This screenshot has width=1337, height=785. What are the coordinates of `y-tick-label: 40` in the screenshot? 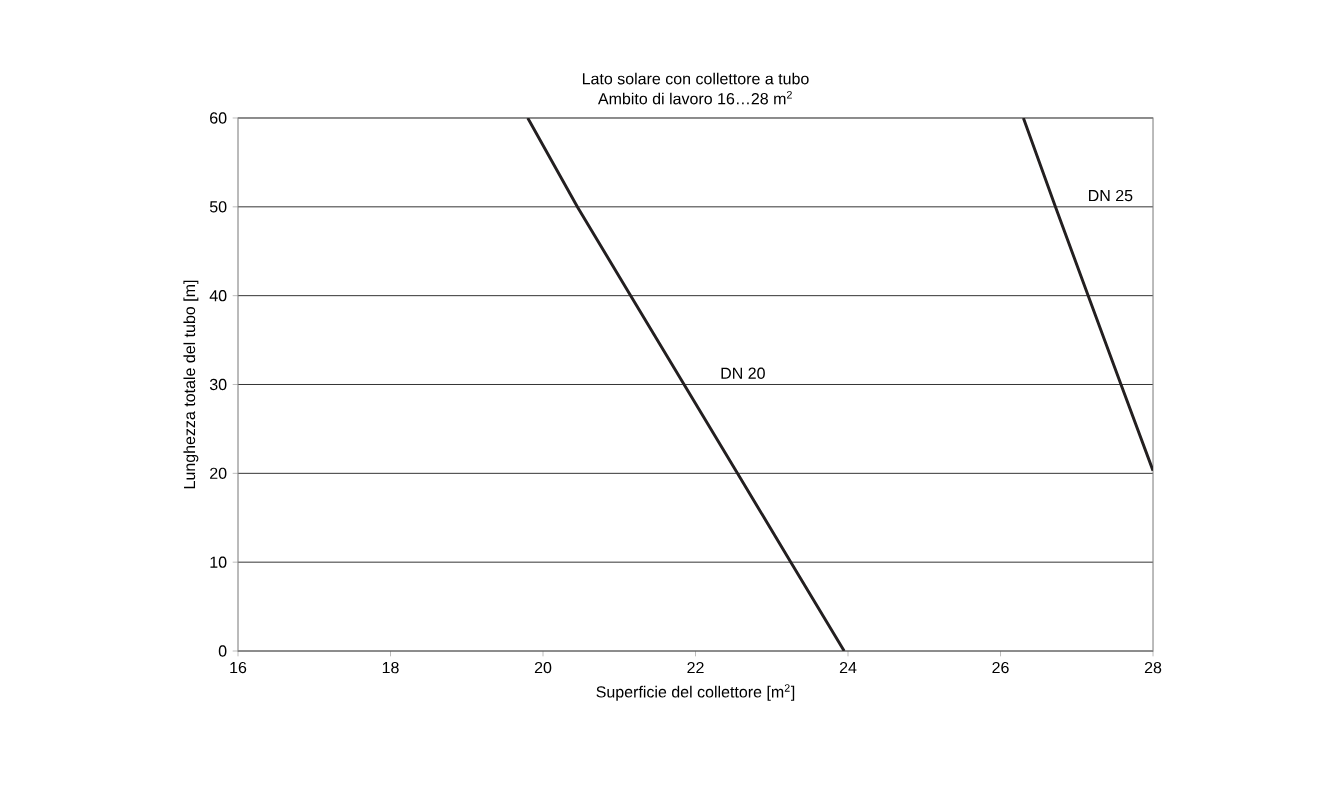 It's located at (218, 296).